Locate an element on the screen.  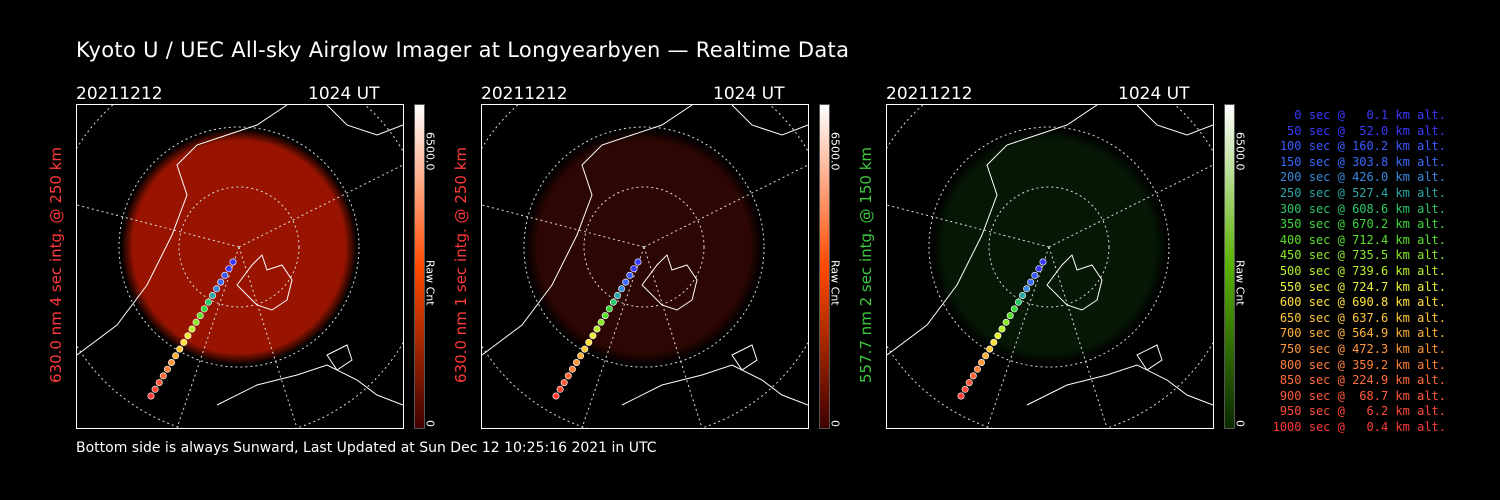
wavelength-label: 630.0 nm 4 sec intg. @ 250 km is located at coordinates (56, 265).